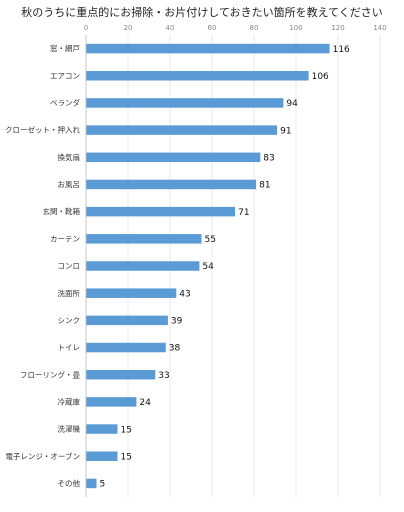  I want to click on data-label: 83, so click(268, 158).